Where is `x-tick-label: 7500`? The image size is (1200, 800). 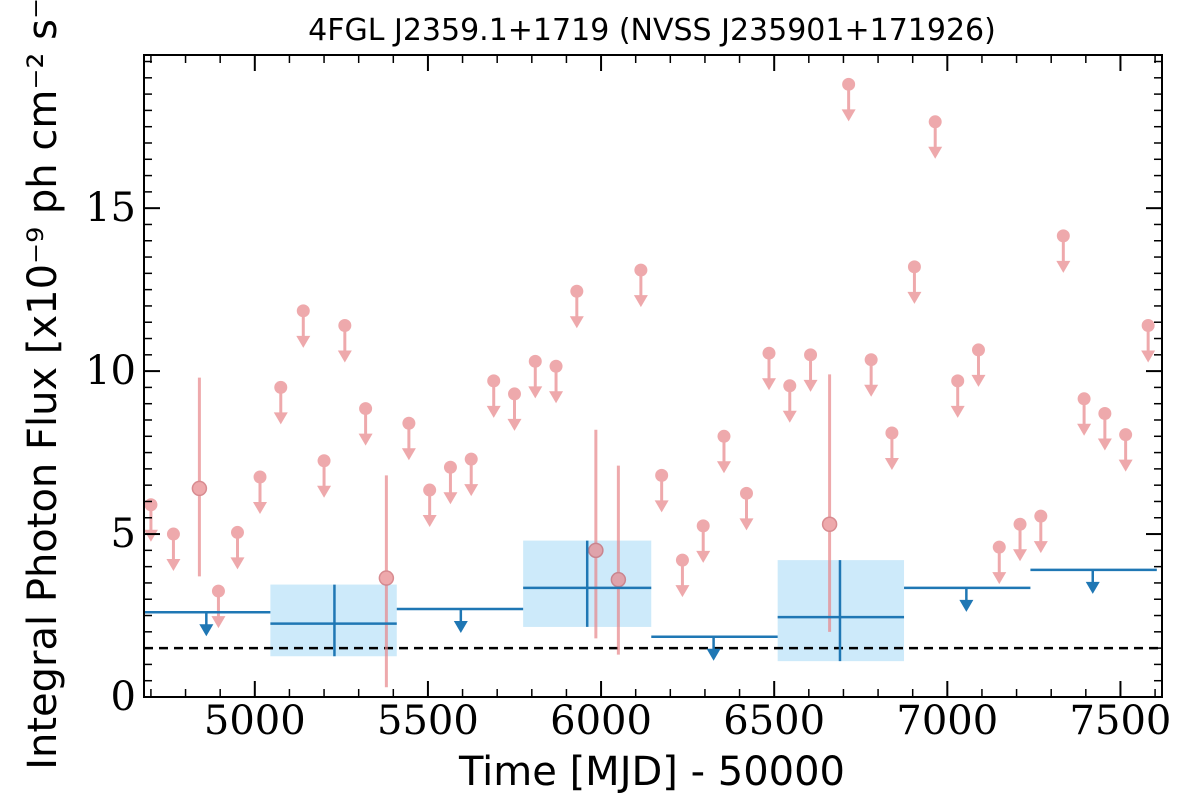
x-tick-label: 7500 is located at coordinates (1121, 721).